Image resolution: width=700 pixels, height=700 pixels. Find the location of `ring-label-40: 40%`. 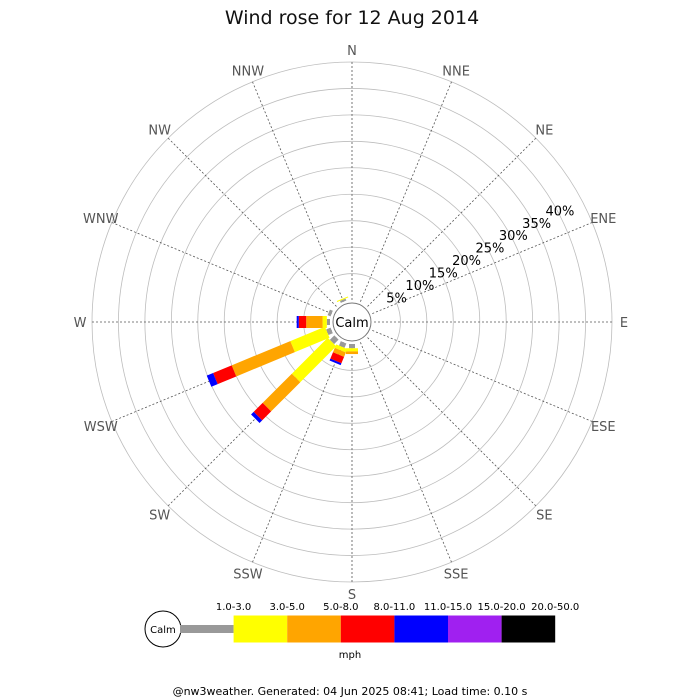

ring-label-40: 40% is located at coordinates (560, 211).